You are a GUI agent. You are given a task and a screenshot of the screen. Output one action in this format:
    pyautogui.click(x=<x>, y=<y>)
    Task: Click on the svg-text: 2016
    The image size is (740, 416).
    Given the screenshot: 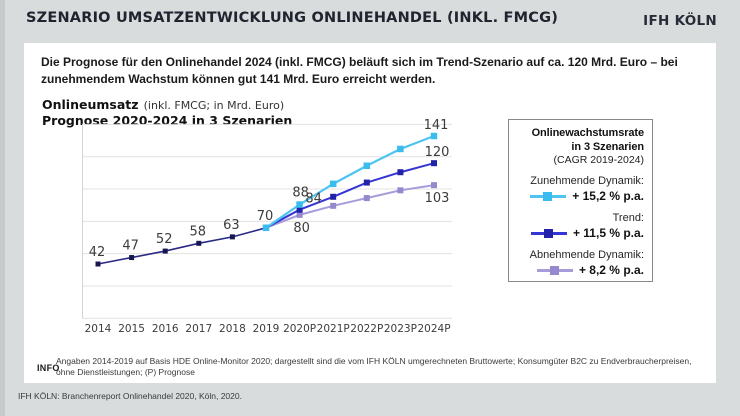 What is the action you would take?
    pyautogui.click(x=165, y=329)
    